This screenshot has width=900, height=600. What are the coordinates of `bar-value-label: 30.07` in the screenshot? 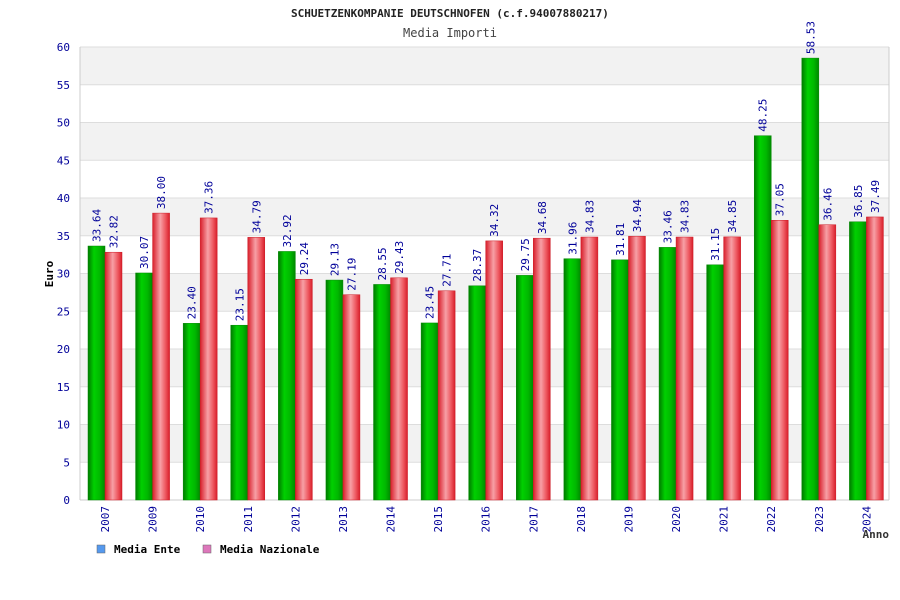 It's located at (144, 252).